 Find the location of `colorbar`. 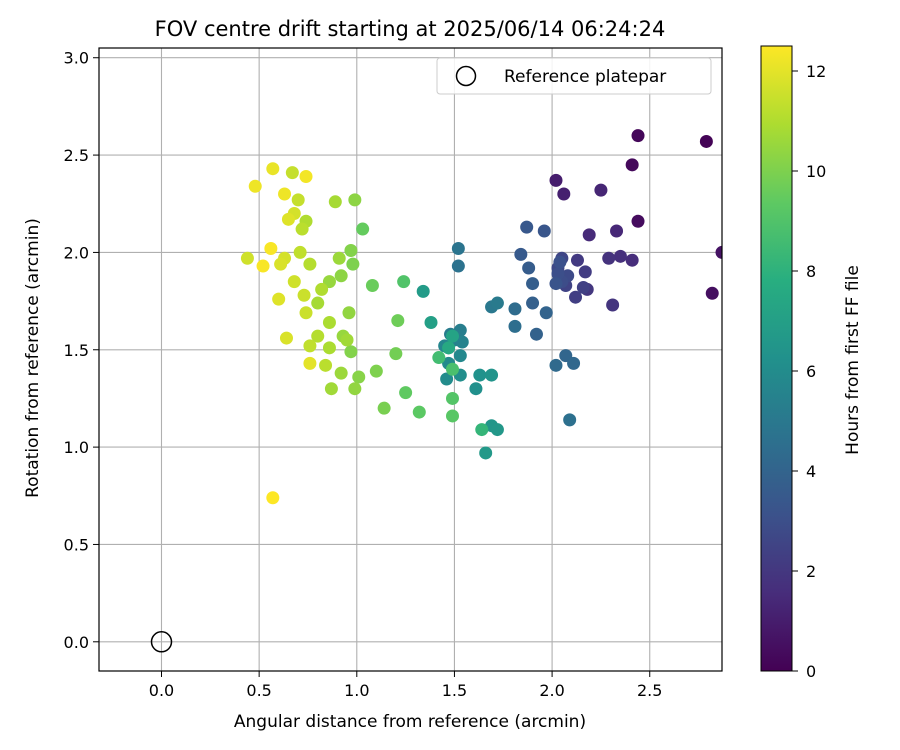

colorbar is located at coordinates (776, 358).